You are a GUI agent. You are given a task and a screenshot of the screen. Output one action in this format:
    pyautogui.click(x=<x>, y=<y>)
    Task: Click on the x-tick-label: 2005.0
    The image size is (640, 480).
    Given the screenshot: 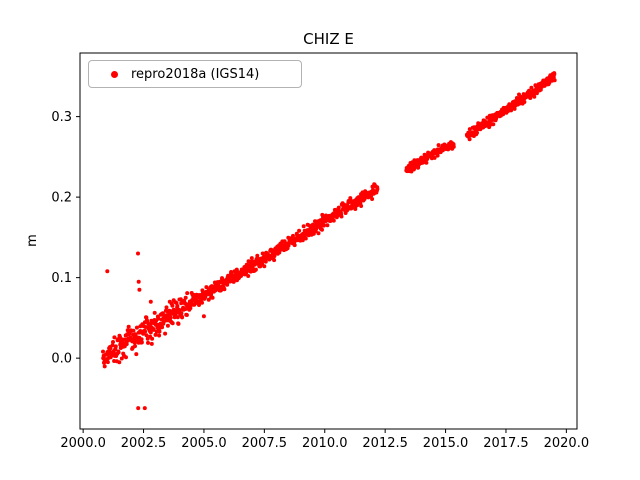 What is the action you would take?
    pyautogui.click(x=204, y=443)
    